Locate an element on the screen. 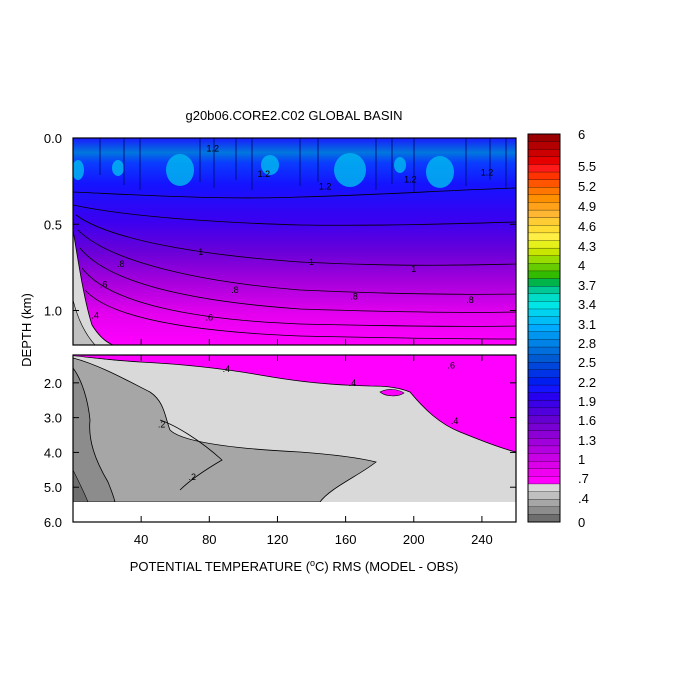  y-tick-label: 5.0 is located at coordinates (53, 487).